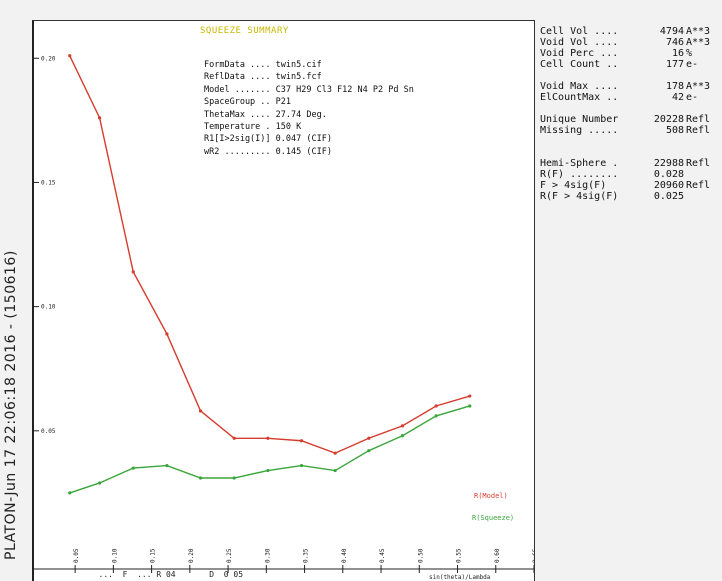  Describe the element at coordinates (630, 163) in the screenshot. I see `stat-row: Hemi-Sphere . 22988 Refl` at that location.